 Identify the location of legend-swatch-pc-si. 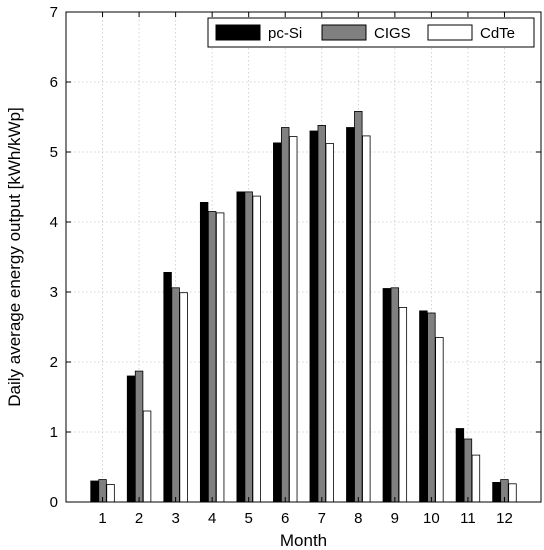
(238, 32).